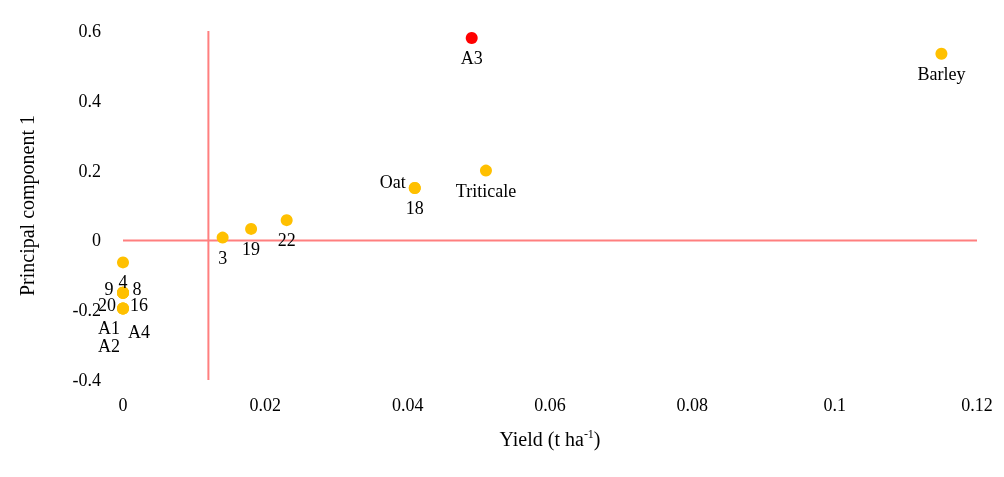  What do you see at coordinates (414, 208) in the screenshot?
I see `series-label: 18` at bounding box center [414, 208].